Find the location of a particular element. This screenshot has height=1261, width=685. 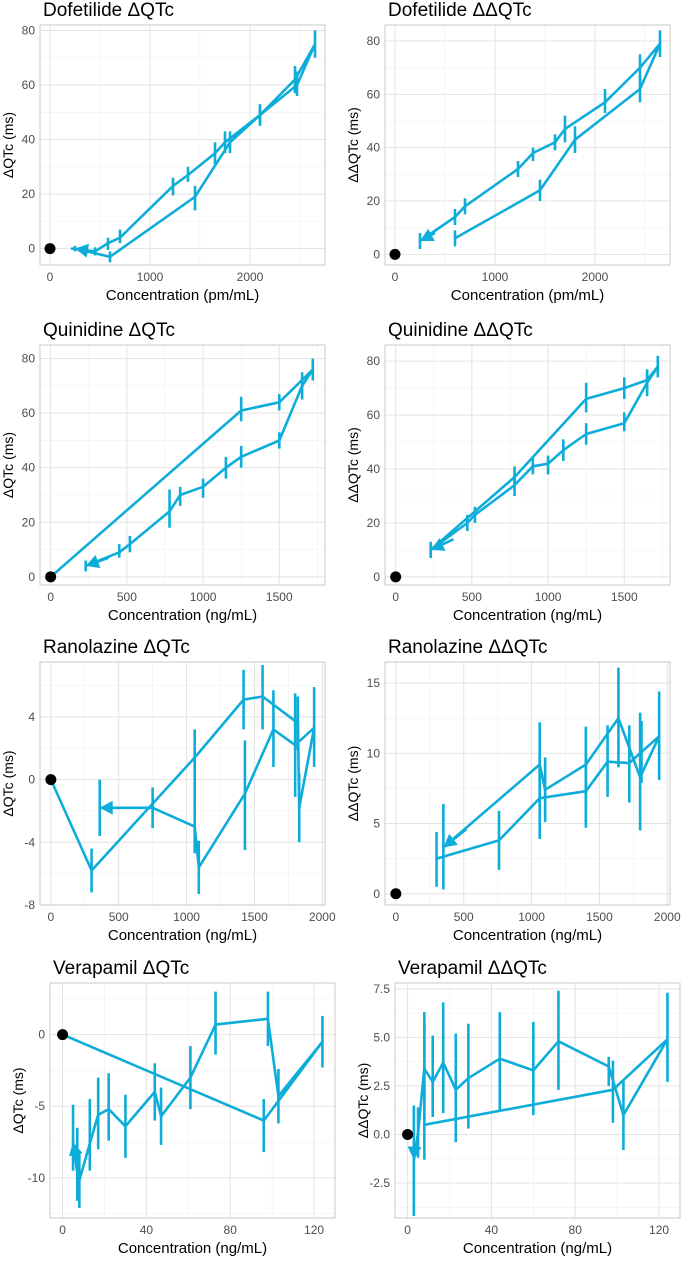

chart-title: Dofetilide ΔQTc is located at coordinates (108, 10).